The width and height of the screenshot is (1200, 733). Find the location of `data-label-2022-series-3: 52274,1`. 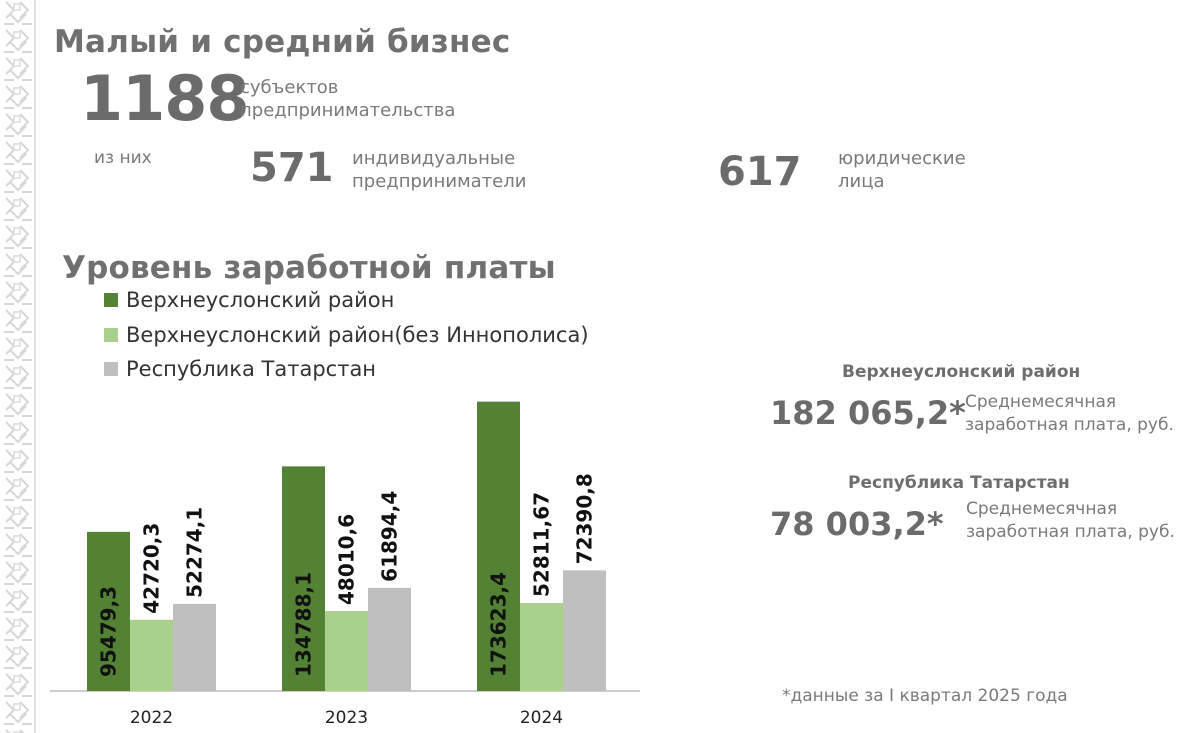

data-label-2022-series-3: 52274,1 is located at coordinates (195, 552).